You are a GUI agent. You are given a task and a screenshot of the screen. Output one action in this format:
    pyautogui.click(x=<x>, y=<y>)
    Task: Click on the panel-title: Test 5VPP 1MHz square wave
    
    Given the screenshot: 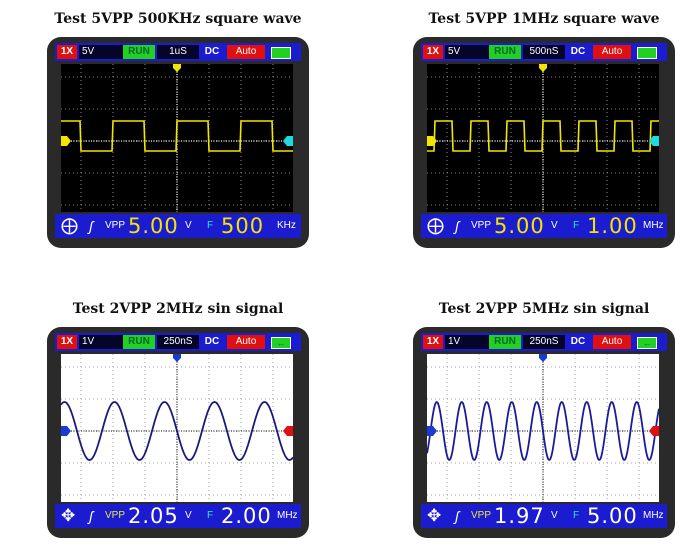 What is the action you would take?
    pyautogui.click(x=544, y=19)
    